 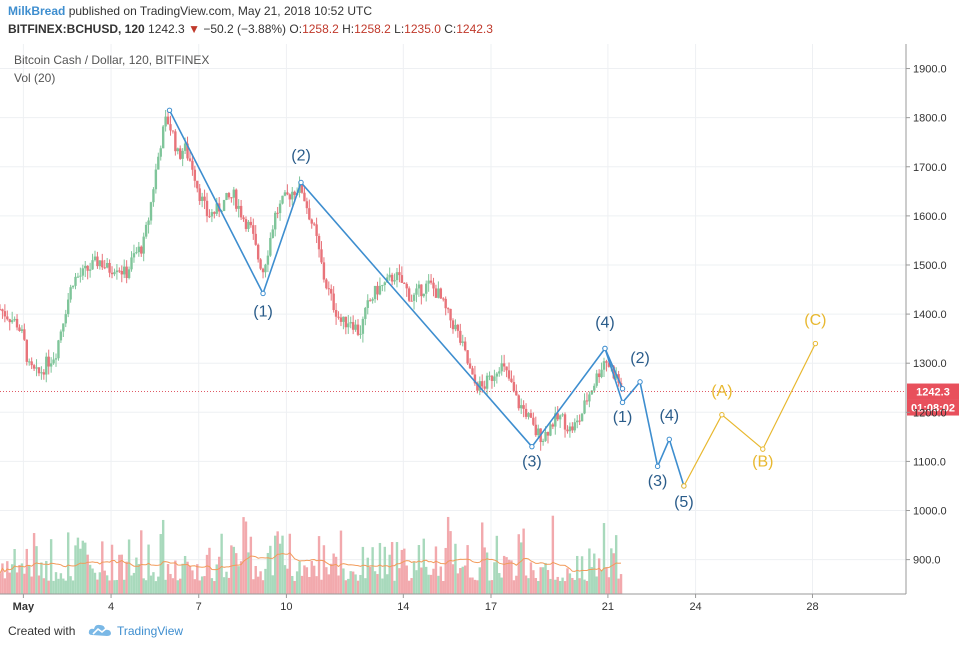 I want to click on countdown-badge, so click(x=933, y=407).